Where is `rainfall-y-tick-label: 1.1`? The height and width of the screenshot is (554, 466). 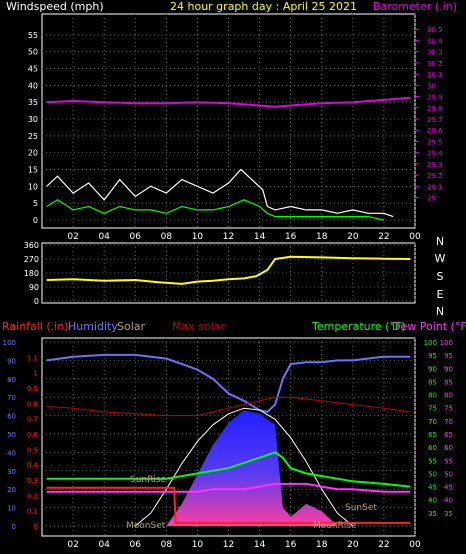
rainfall-y-tick-label: 1.1 is located at coordinates (32, 358).